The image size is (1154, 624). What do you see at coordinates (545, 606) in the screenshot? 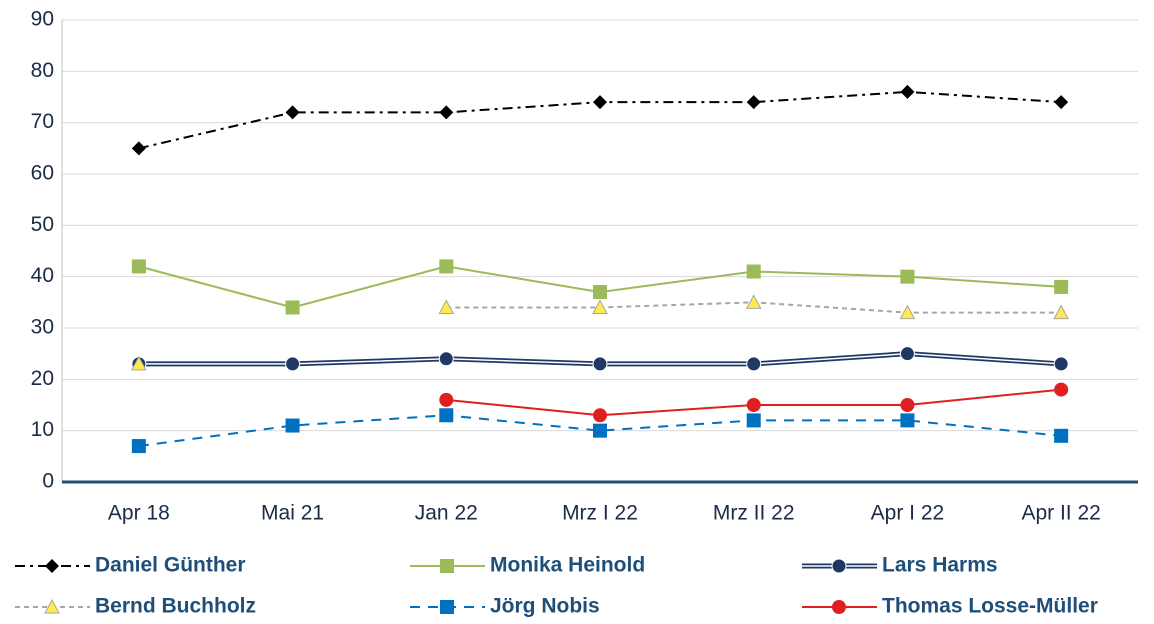
I see `legend-label: Jörg Nobis` at bounding box center [545, 606].